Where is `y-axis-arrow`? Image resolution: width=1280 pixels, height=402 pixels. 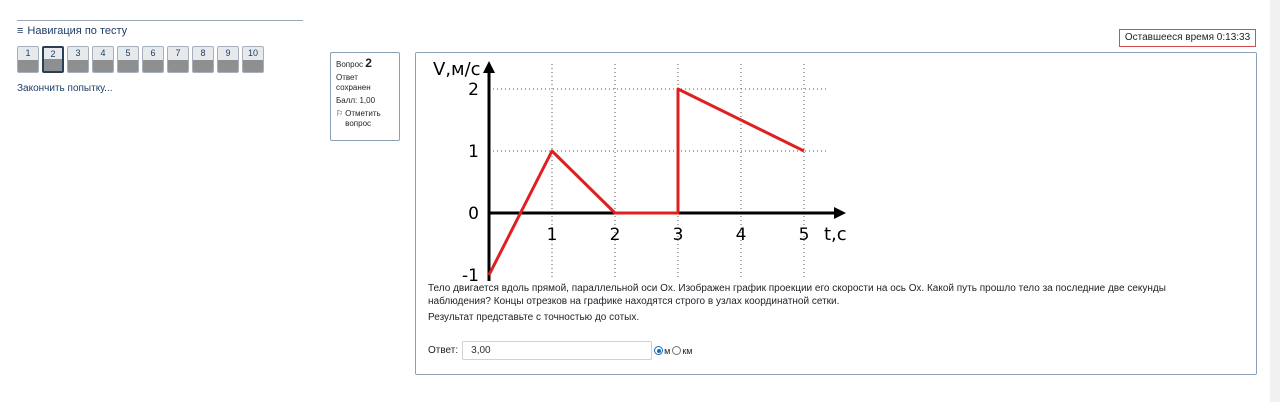 y-axis-arrow is located at coordinates (489, 67).